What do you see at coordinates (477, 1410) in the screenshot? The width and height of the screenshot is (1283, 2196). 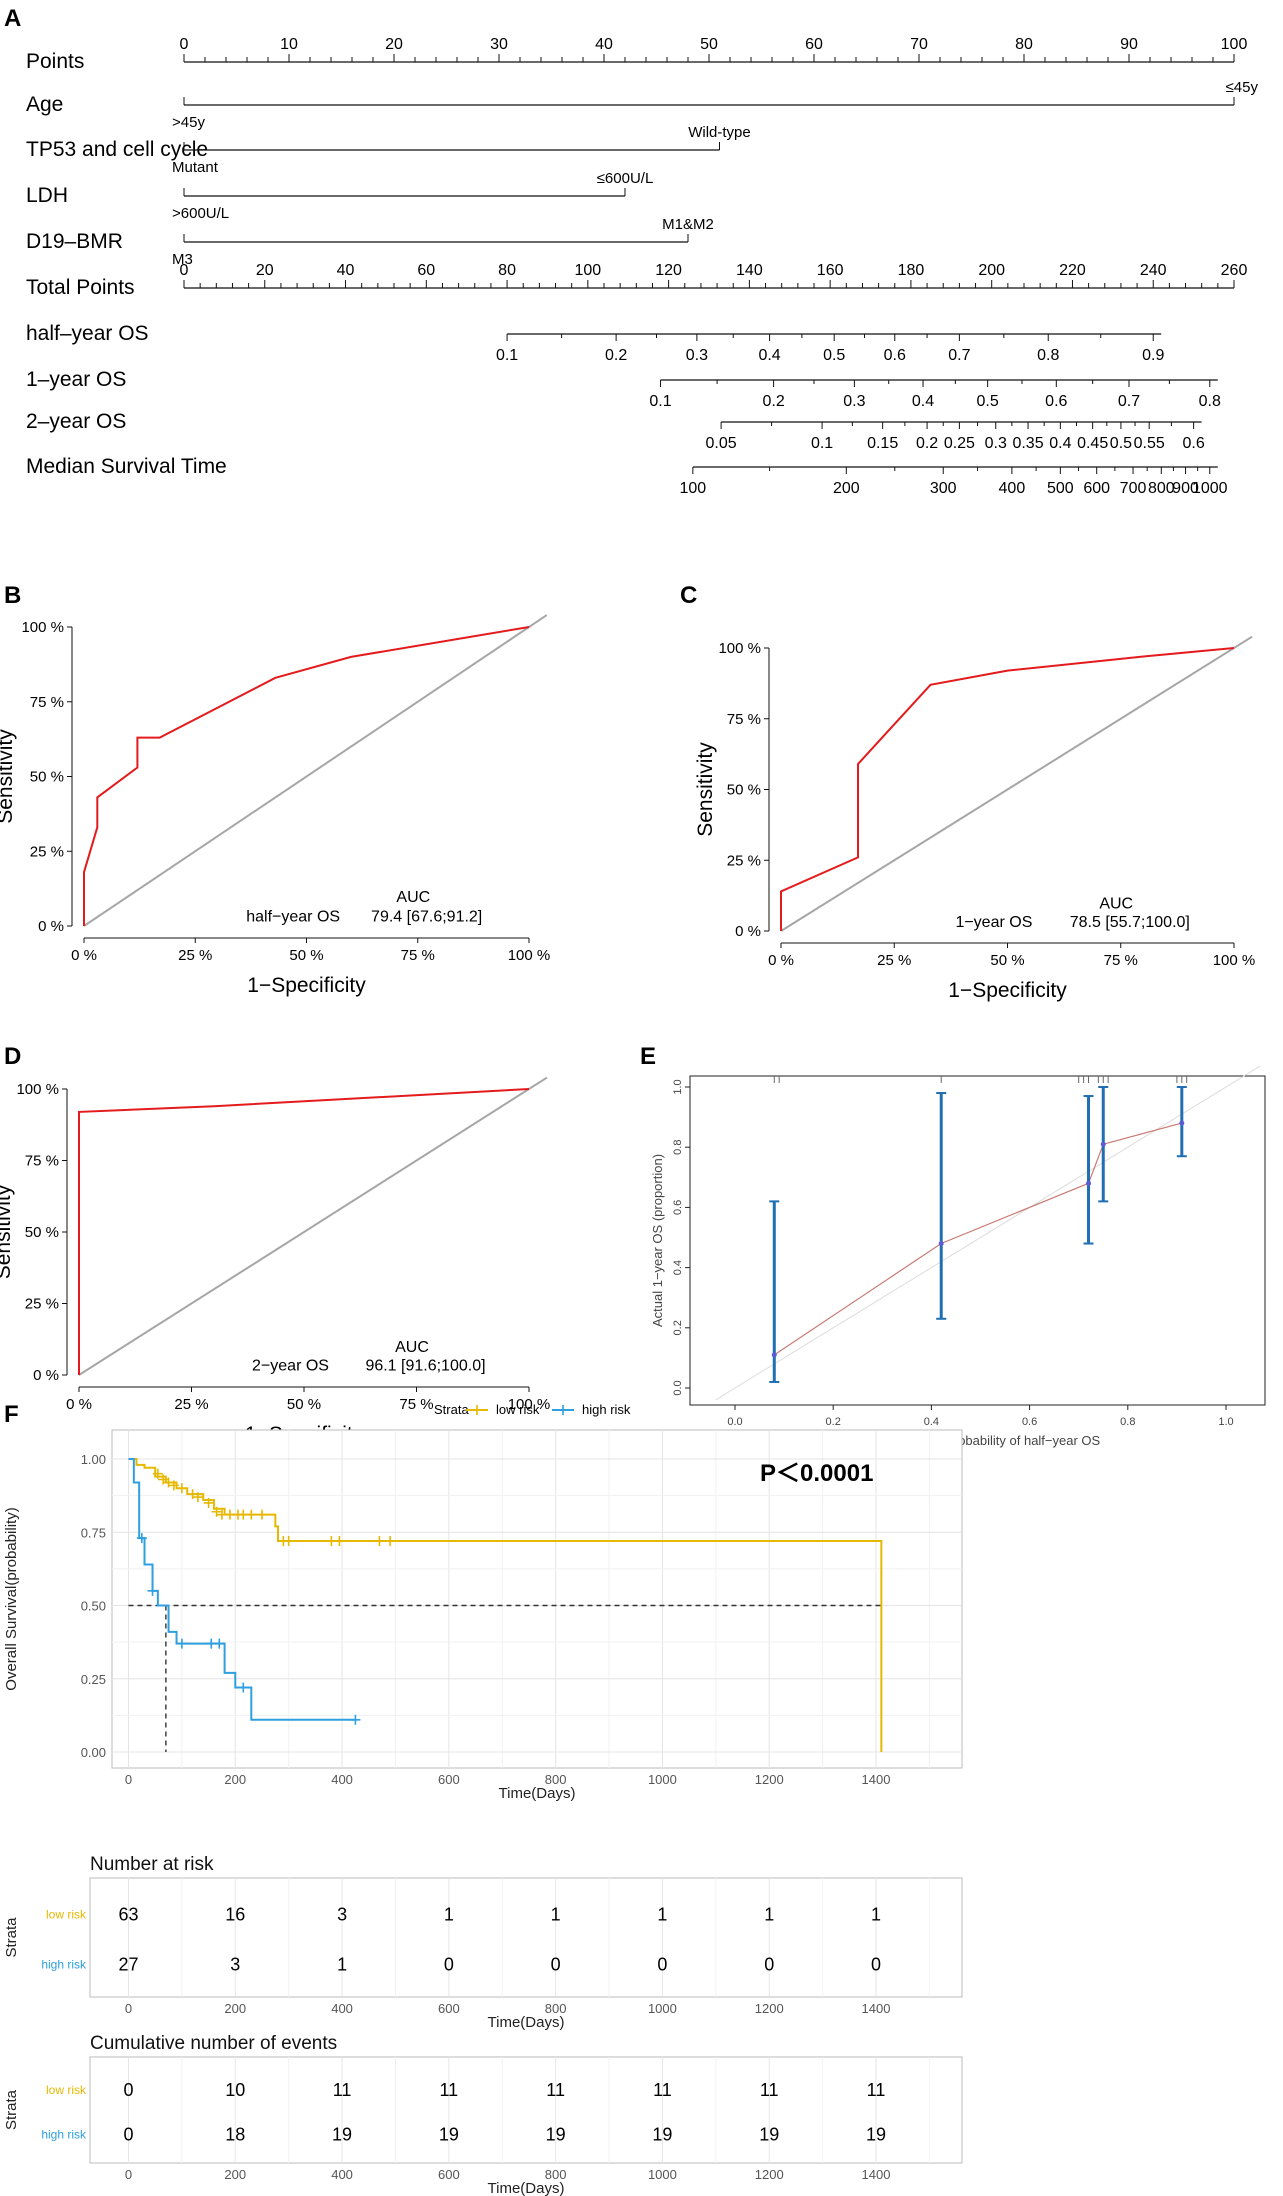 I see `legend-swatch-low-risk-mark` at bounding box center [477, 1410].